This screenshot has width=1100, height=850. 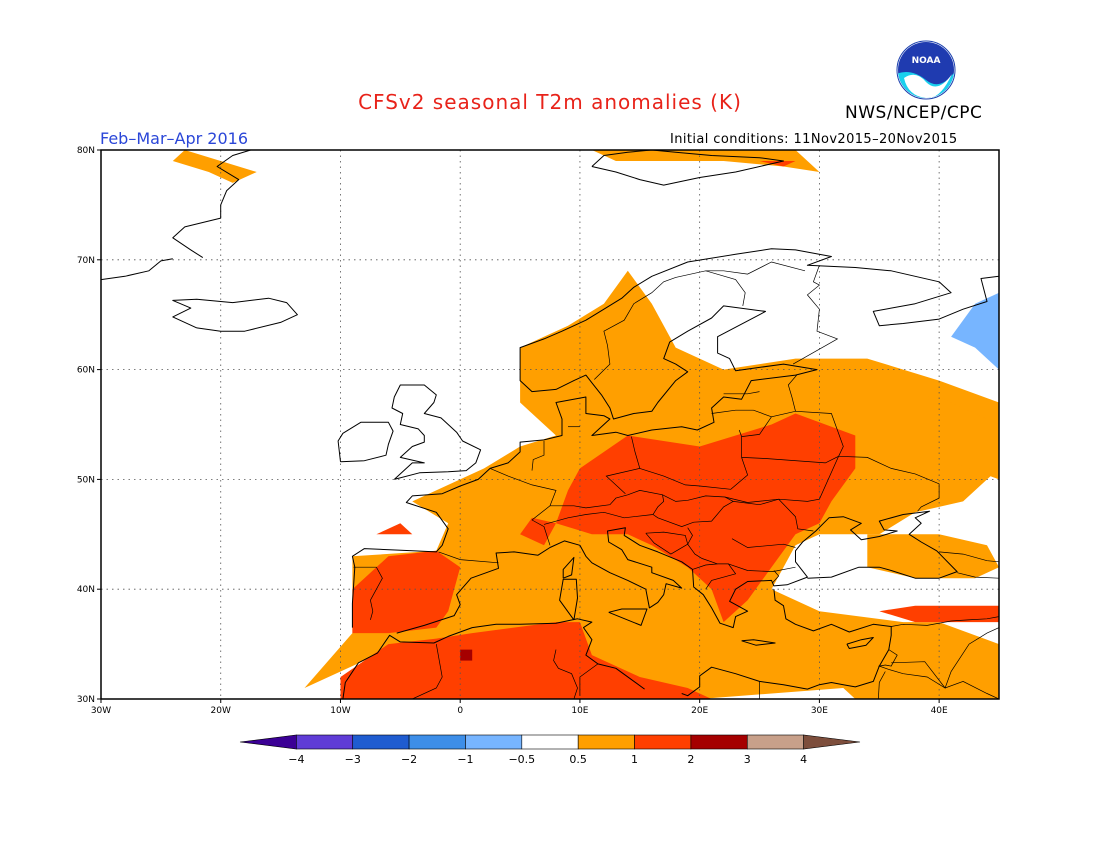 What do you see at coordinates (86, 700) in the screenshot?
I see `lat-tick-label: 30N` at bounding box center [86, 700].